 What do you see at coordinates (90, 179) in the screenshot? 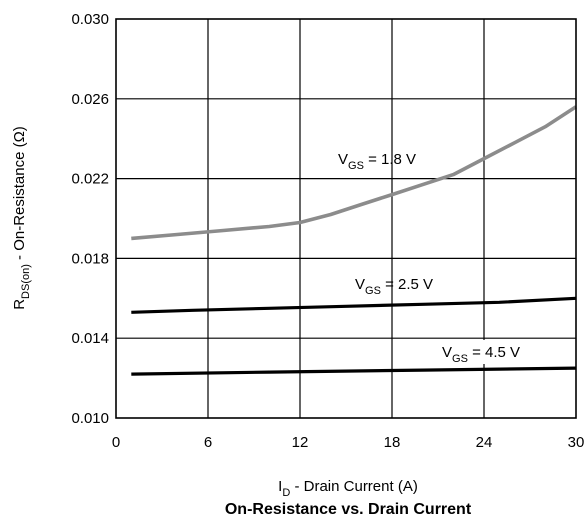
I see `y-tick-label: 0.022` at bounding box center [90, 179].